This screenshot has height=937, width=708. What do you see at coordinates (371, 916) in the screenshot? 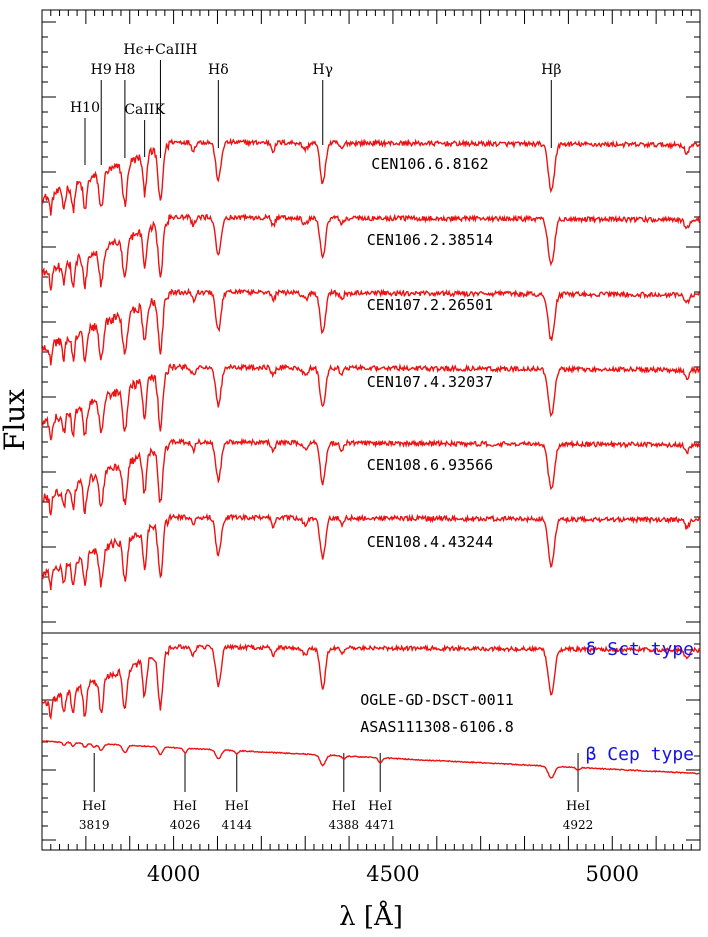
I see `x-axis-label: λ [Å]` at bounding box center [371, 916].